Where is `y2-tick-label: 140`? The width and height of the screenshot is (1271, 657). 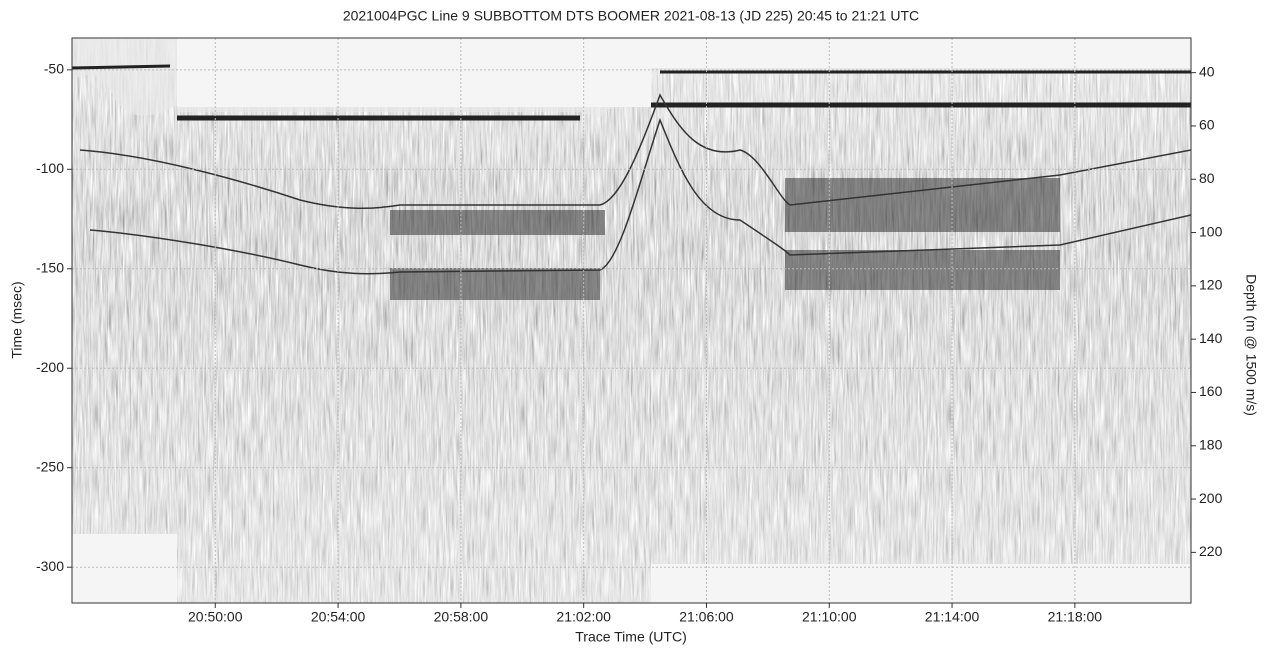 y2-tick-label: 140 is located at coordinates (1211, 338).